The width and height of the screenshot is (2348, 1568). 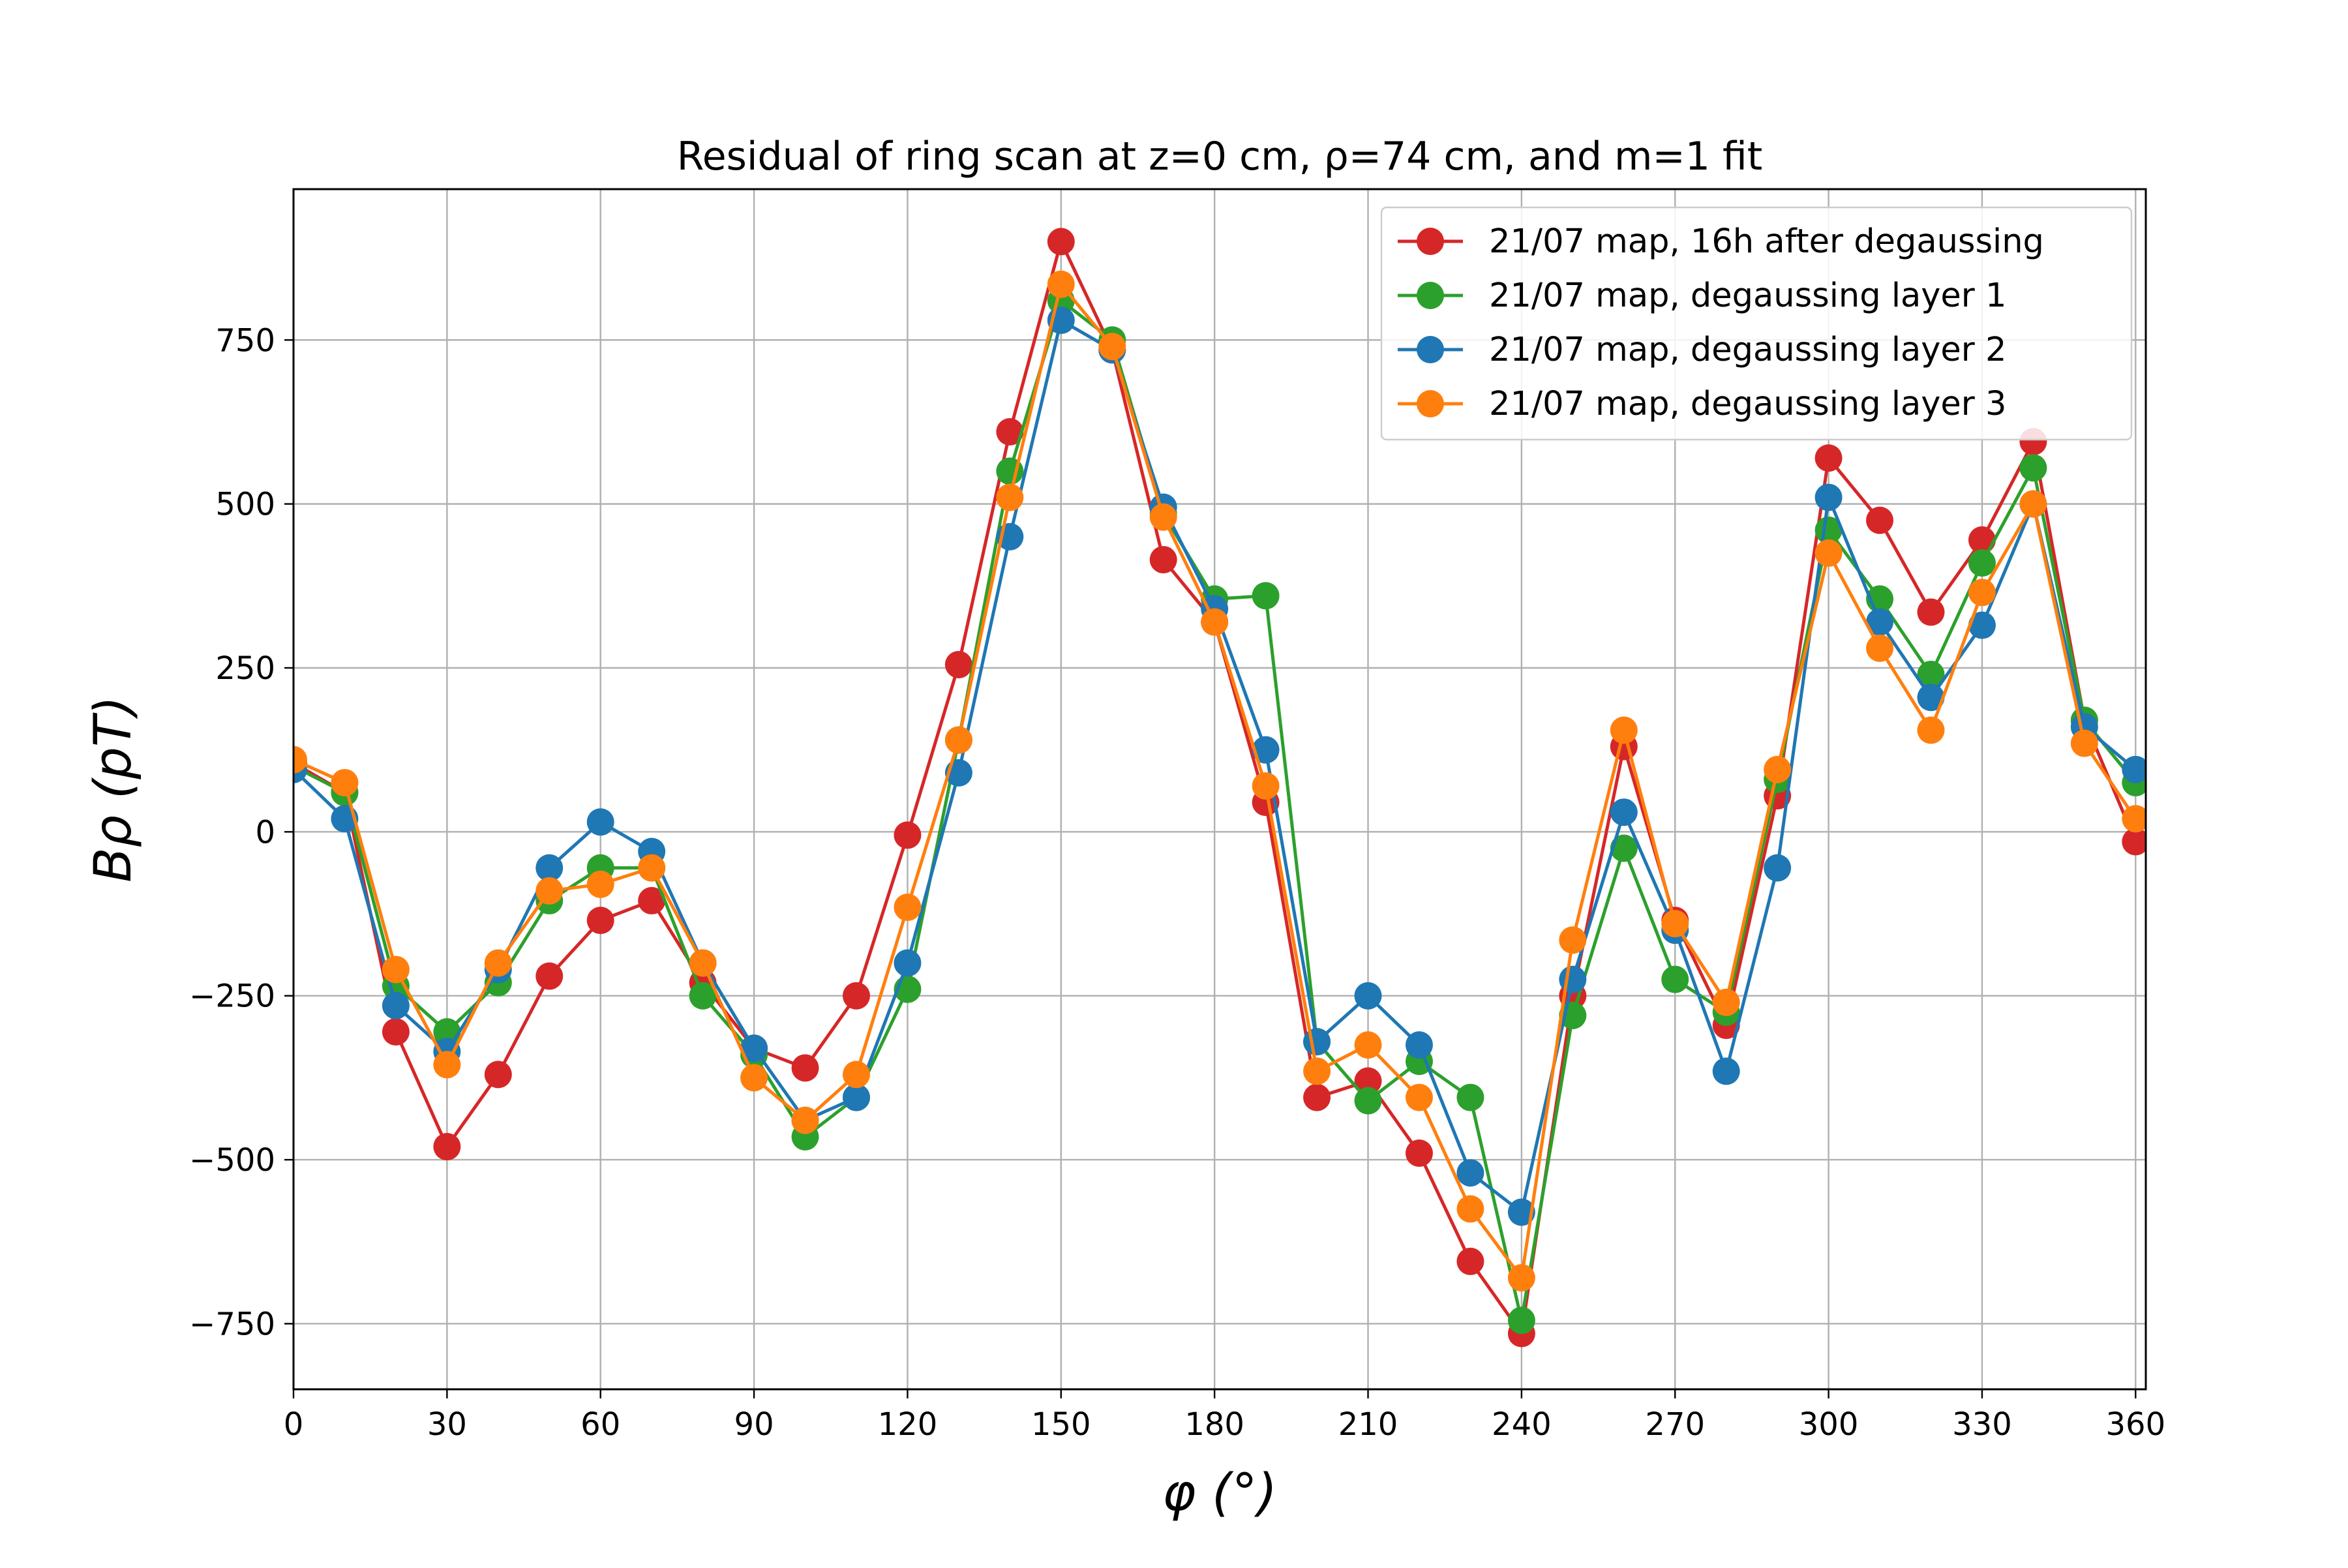 I want to click on x-tick-label: 120, so click(x=908, y=1424).